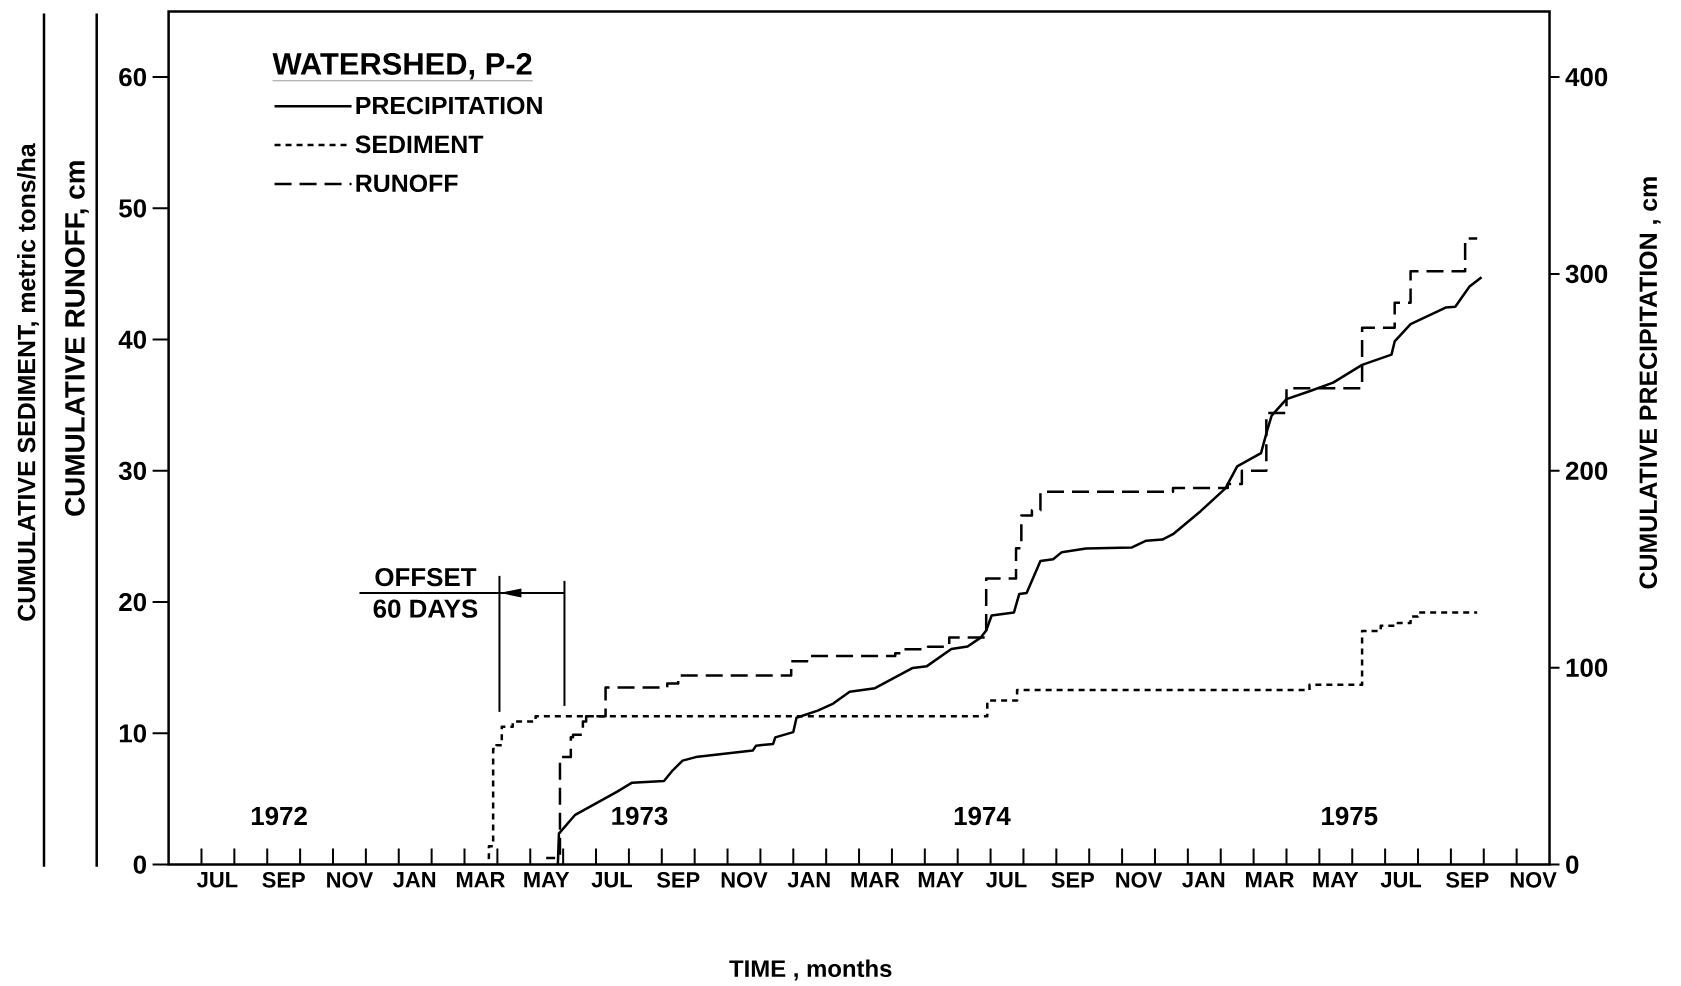 Image resolution: width=1681 pixels, height=986 pixels. Describe the element at coordinates (28, 382) in the screenshot. I see `y3-axis-title: CUMULATIVE SEDIMENT, metric tons/ha` at that location.